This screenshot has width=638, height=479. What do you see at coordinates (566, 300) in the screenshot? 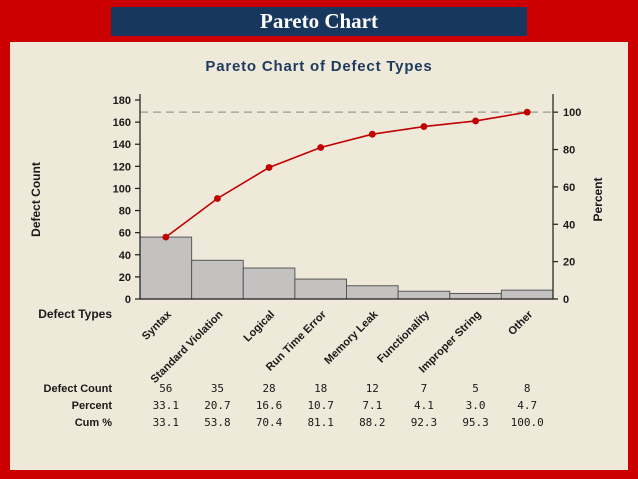
I see `right-tick-label: 0` at bounding box center [566, 300].